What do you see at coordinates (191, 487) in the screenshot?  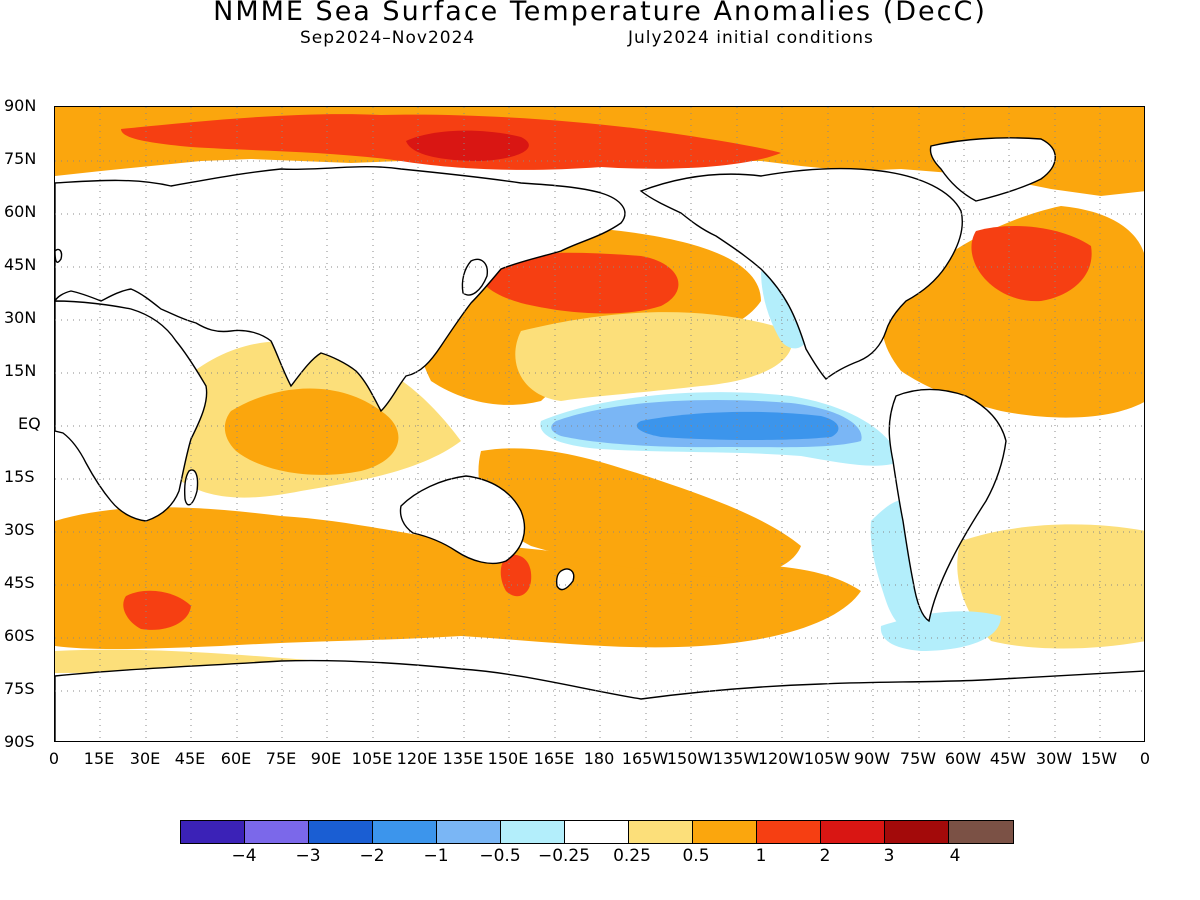 I see `landmass-madagascar` at bounding box center [191, 487].